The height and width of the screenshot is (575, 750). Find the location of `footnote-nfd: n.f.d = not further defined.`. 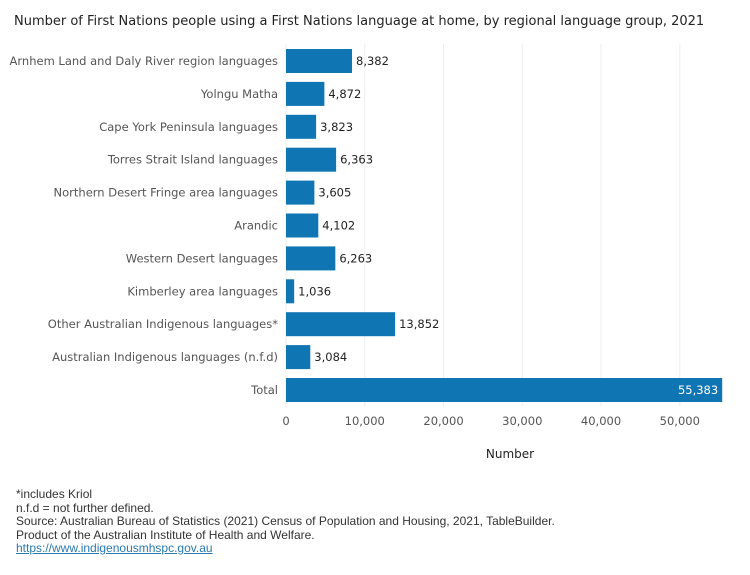

footnote-nfd: n.f.d = not further defined. is located at coordinates (85, 507).